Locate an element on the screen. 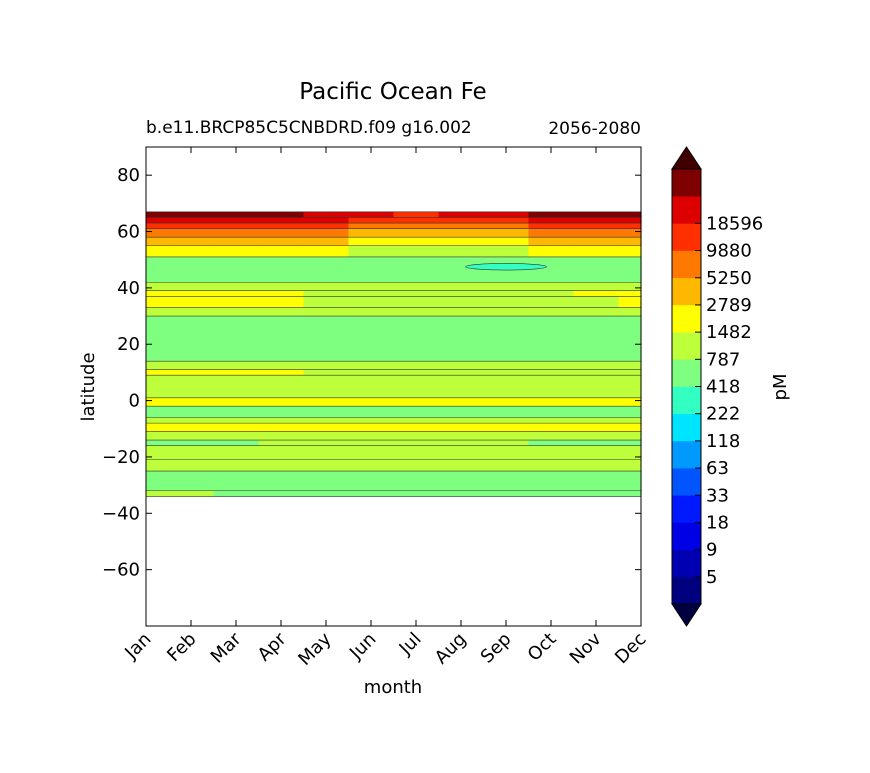 The width and height of the screenshot is (870, 773). colorbar-tick-label: 2789 is located at coordinates (729, 305).